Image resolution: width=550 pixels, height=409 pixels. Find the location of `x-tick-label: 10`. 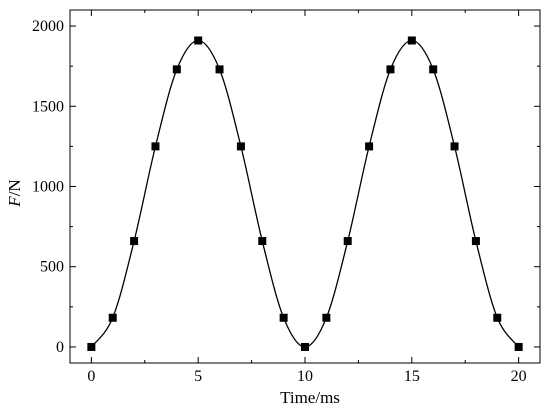

x-tick-label: 10 is located at coordinates (305, 376).